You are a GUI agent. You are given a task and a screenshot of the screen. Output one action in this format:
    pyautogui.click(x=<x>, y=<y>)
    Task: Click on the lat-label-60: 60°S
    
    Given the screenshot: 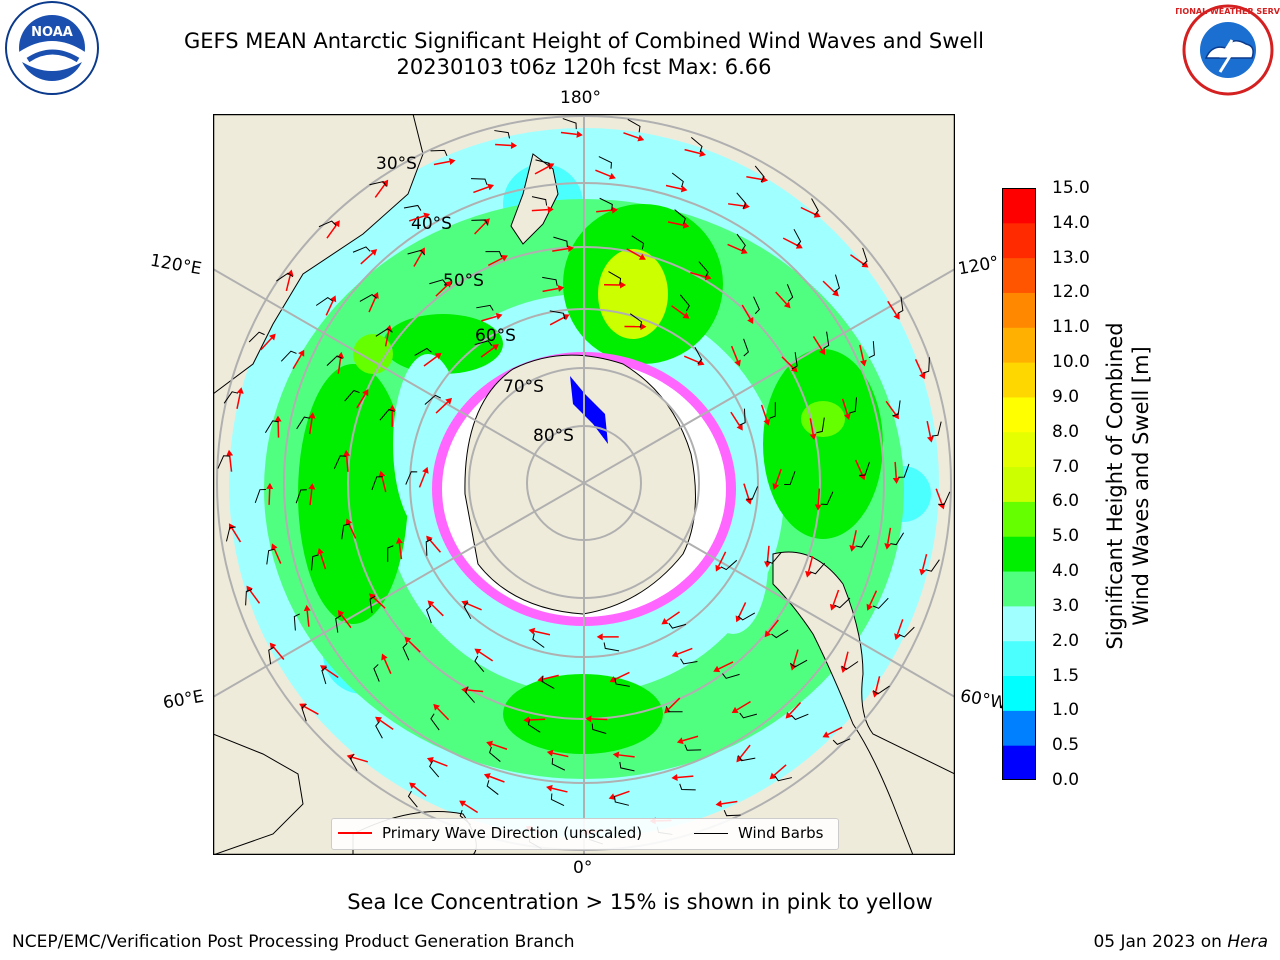 What is the action you would take?
    pyautogui.click(x=495, y=336)
    